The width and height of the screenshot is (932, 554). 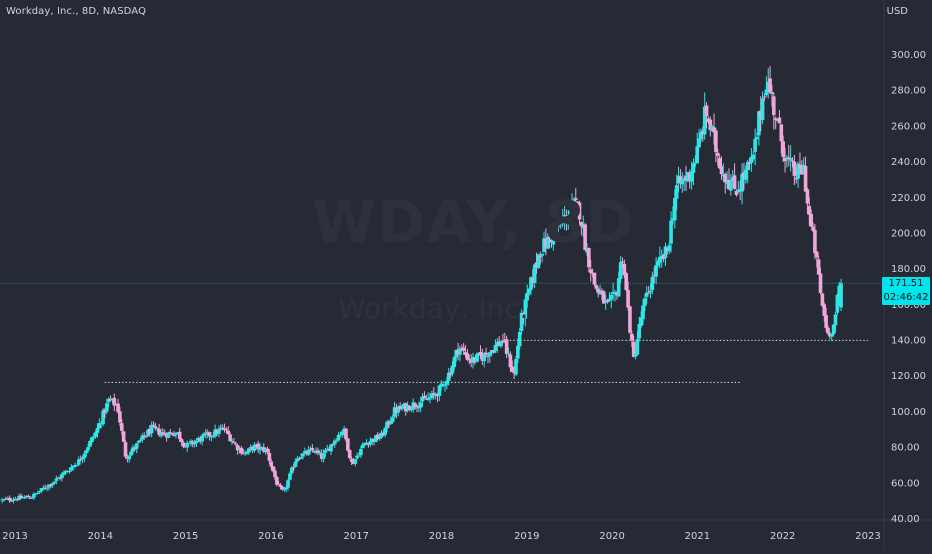 I want to click on y-tick-label: 240.00, so click(x=908, y=162).